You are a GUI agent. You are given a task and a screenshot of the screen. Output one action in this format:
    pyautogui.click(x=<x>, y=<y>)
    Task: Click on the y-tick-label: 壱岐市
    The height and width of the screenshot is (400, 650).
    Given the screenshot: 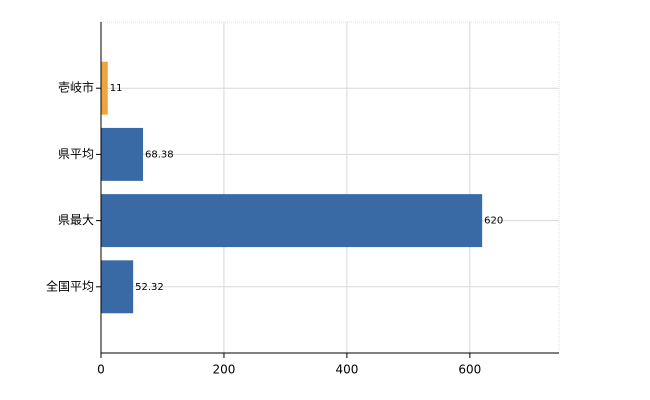 What is the action you would take?
    pyautogui.click(x=76, y=87)
    